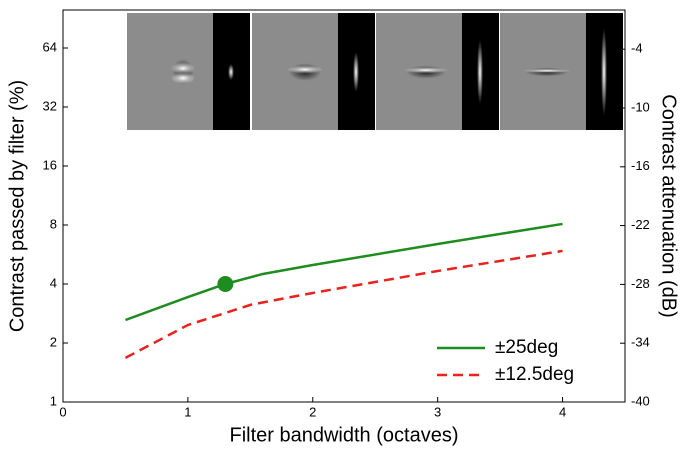  Describe the element at coordinates (669, 205) in the screenshot. I see `y2-axis-title: Contrast attenuation (dB)` at that location.